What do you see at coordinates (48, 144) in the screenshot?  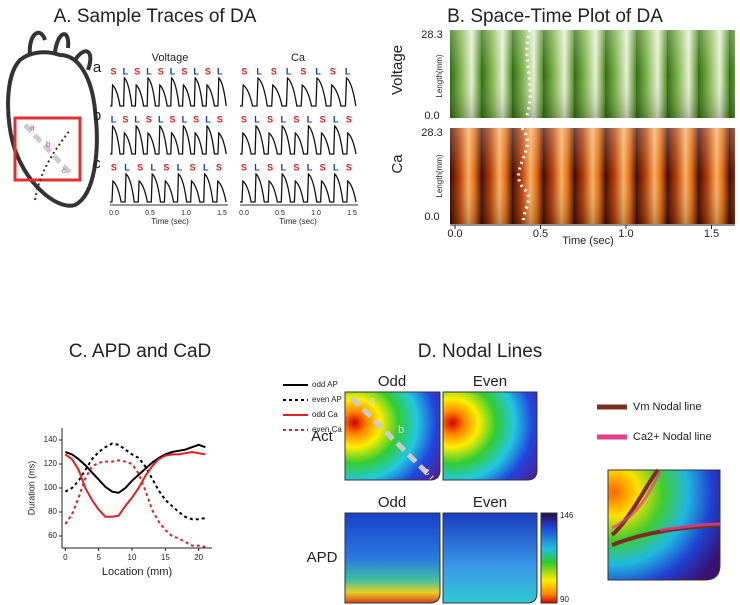 I see `heart-label: b` at bounding box center [48, 144].